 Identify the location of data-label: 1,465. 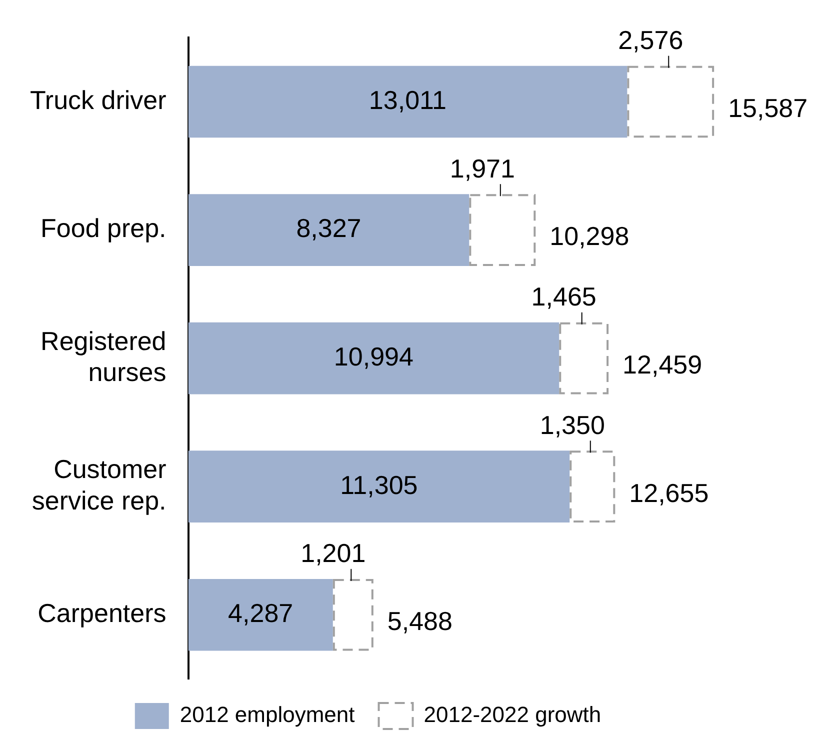
(563, 297).